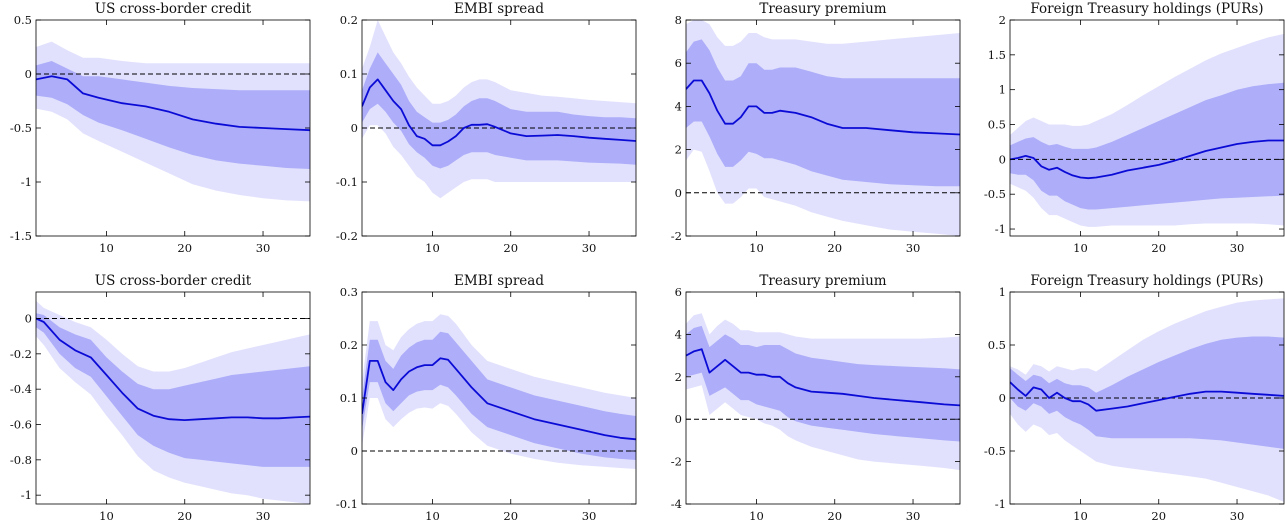 Image resolution: width=1285 pixels, height=527 pixels. I want to click on y-tick-label: -0.5, so click(21, 128).